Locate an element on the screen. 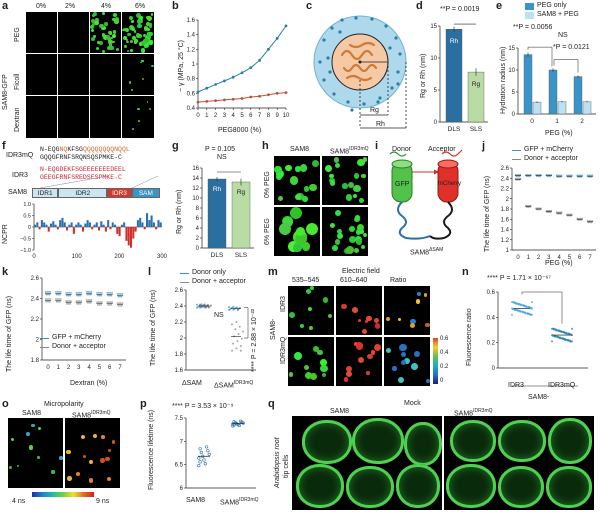 The image size is (600, 514). l-x2: ΔSAMIDR3mQ is located at coordinates (234, 385).